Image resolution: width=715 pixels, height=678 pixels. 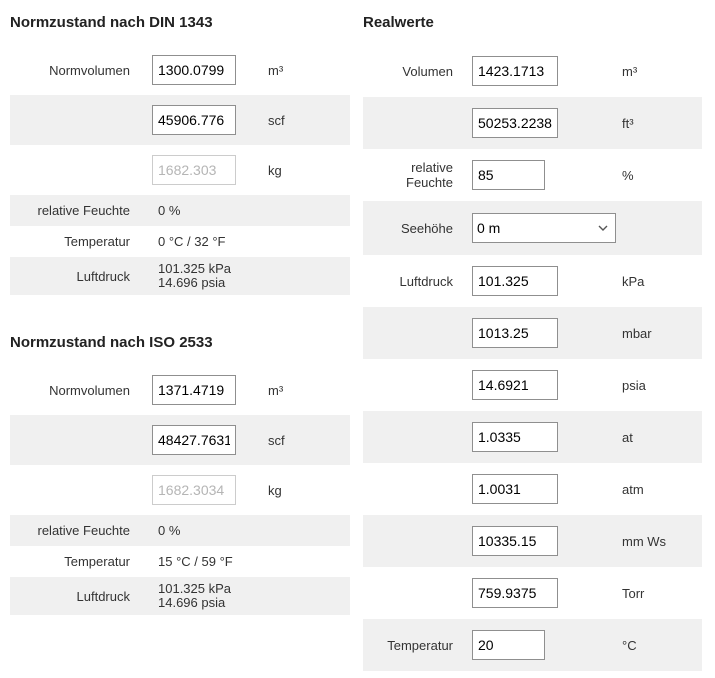 I want to click on unit-at: at, so click(x=627, y=437).